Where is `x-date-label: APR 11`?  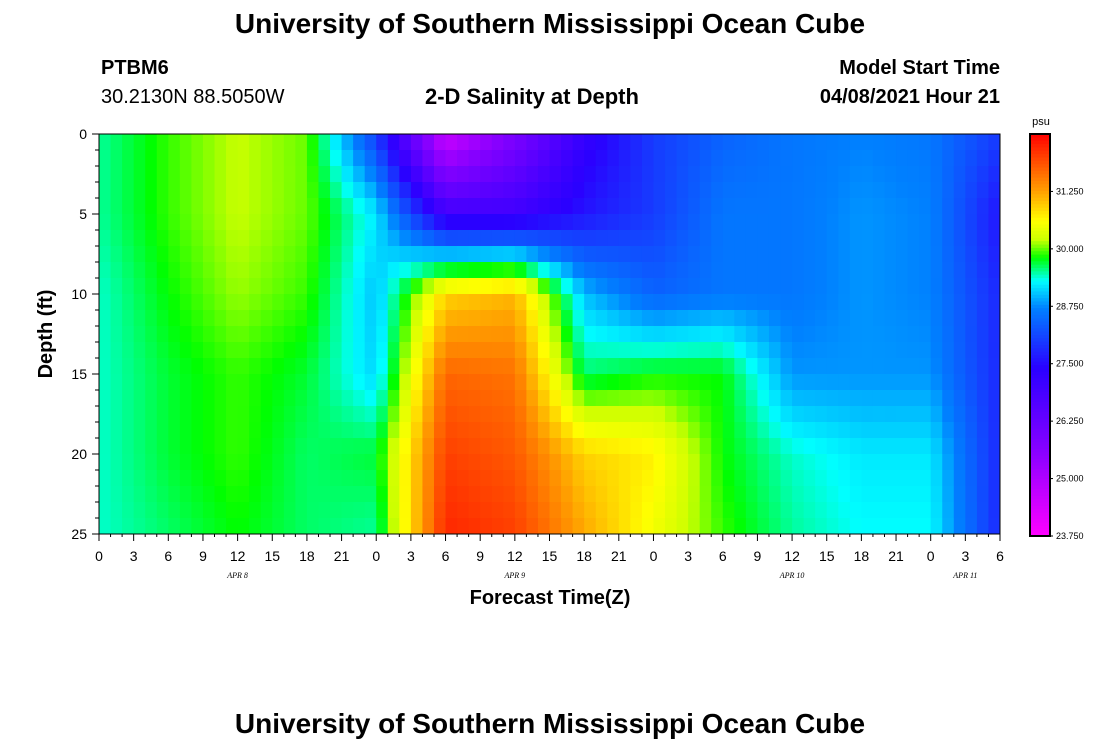 x-date-label: APR 11 is located at coordinates (964, 575).